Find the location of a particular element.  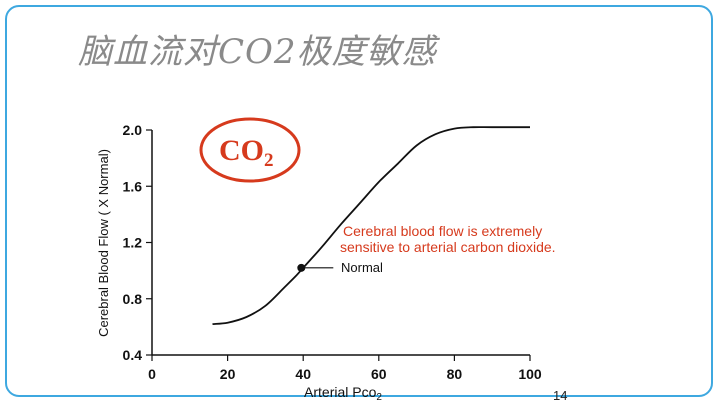

co2-badge-main: CO is located at coordinates (241, 150).